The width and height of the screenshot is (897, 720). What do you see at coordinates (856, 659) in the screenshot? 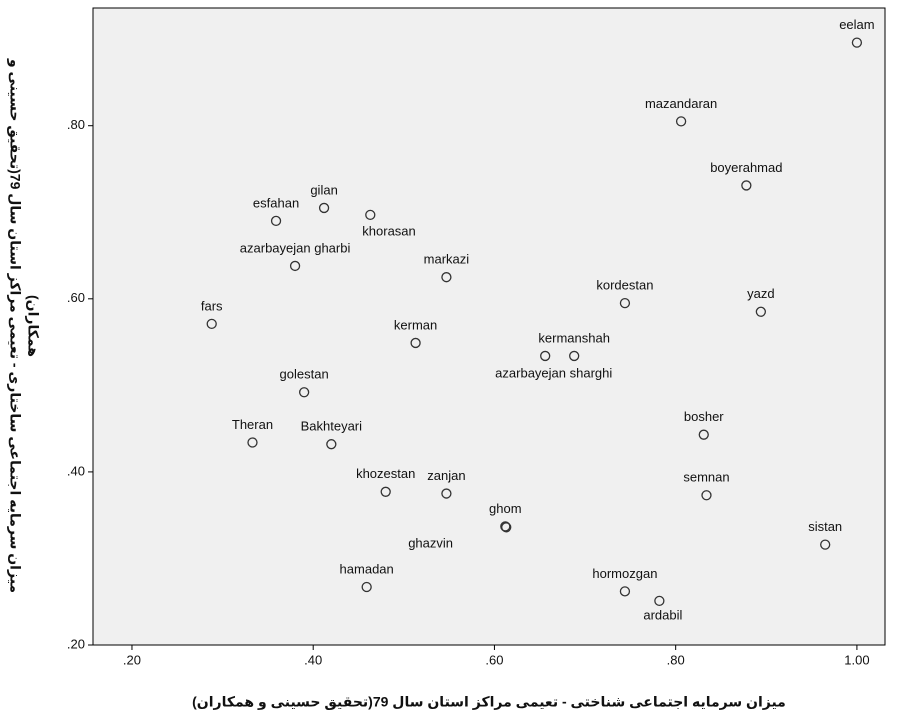
I see `x-tick-label: 1.00` at bounding box center [856, 659].